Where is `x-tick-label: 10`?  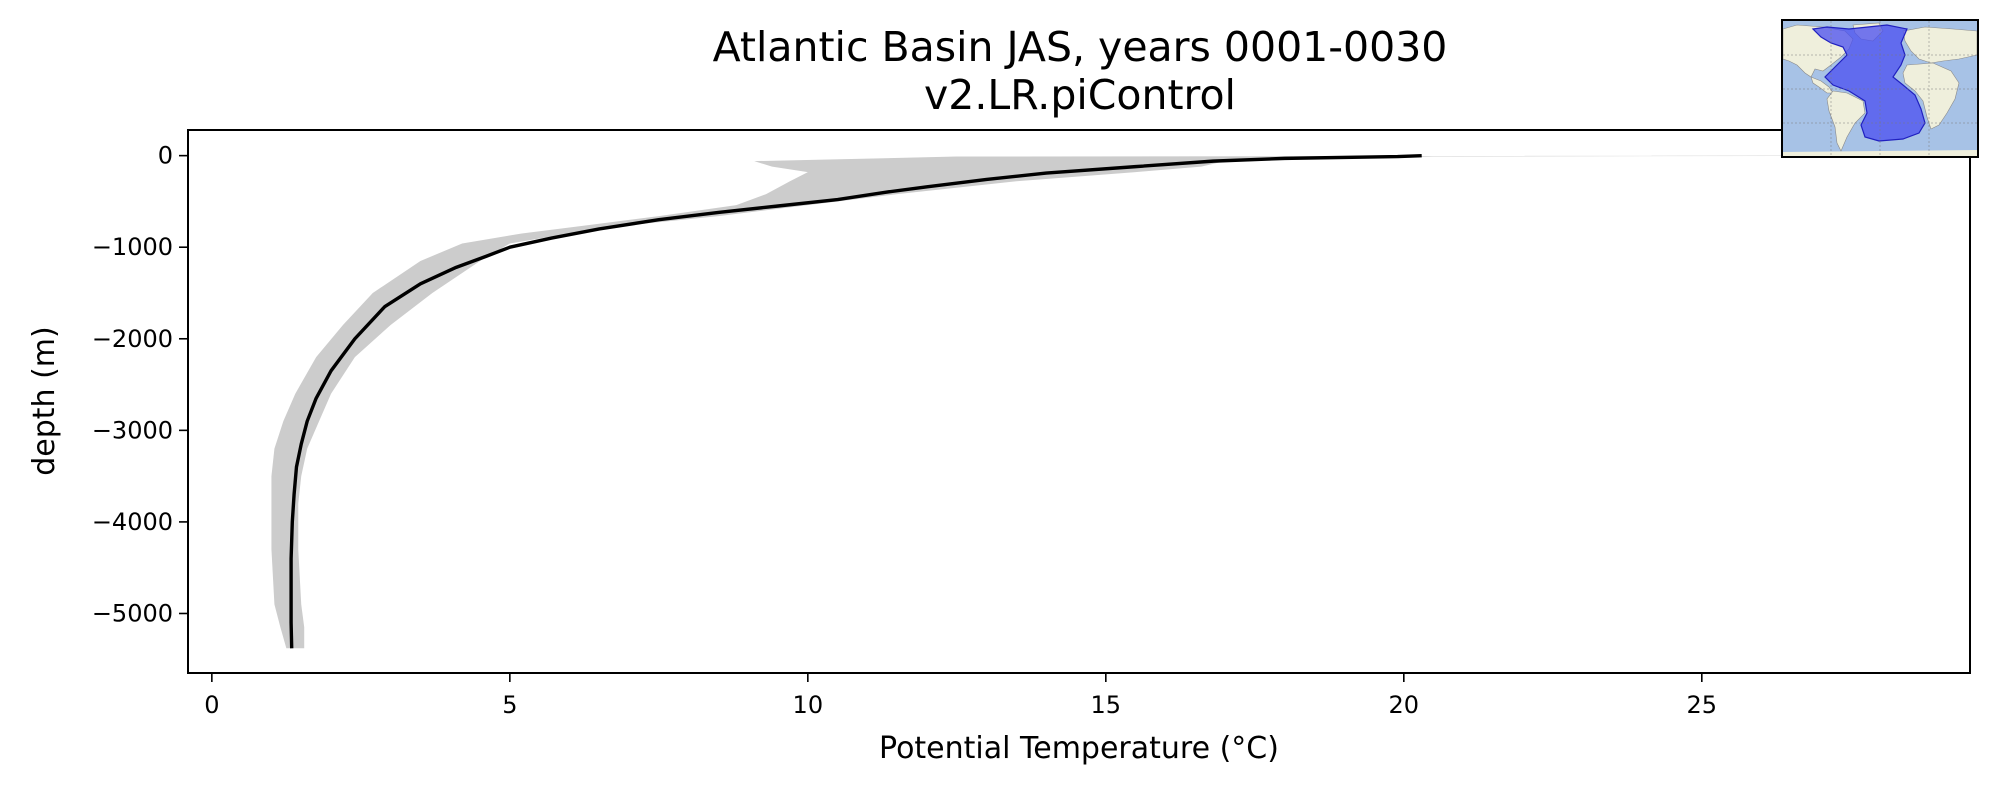 x-tick-label: 10 is located at coordinates (808, 705).